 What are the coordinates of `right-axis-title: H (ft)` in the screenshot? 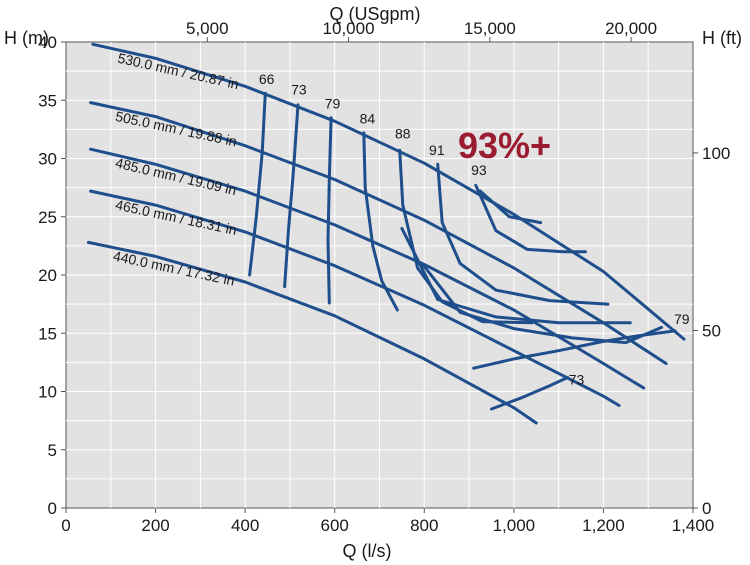 It's located at (722, 38).